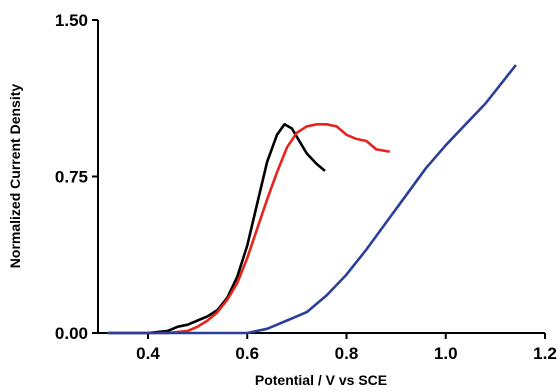 The image size is (558, 391). What do you see at coordinates (247, 353) in the screenshot?
I see `x-tick-label: 0.6` at bounding box center [247, 353].